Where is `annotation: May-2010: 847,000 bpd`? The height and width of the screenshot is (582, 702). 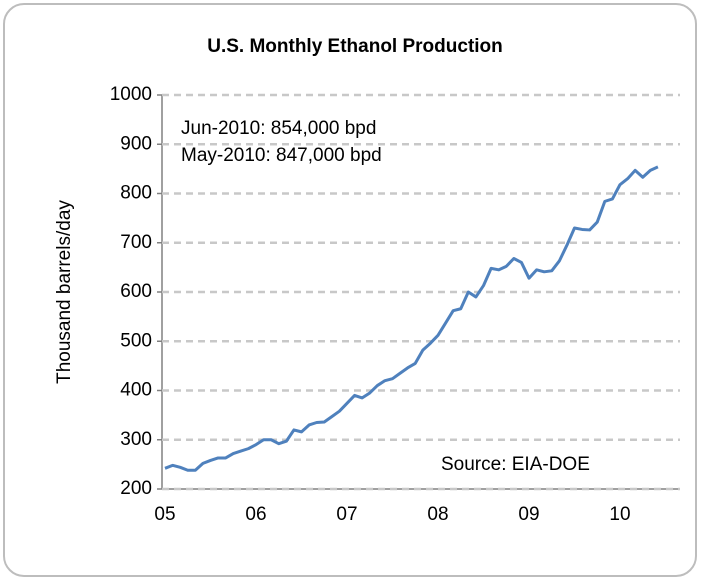
annotation: May-2010: 847,000 bpd is located at coordinates (281, 155).